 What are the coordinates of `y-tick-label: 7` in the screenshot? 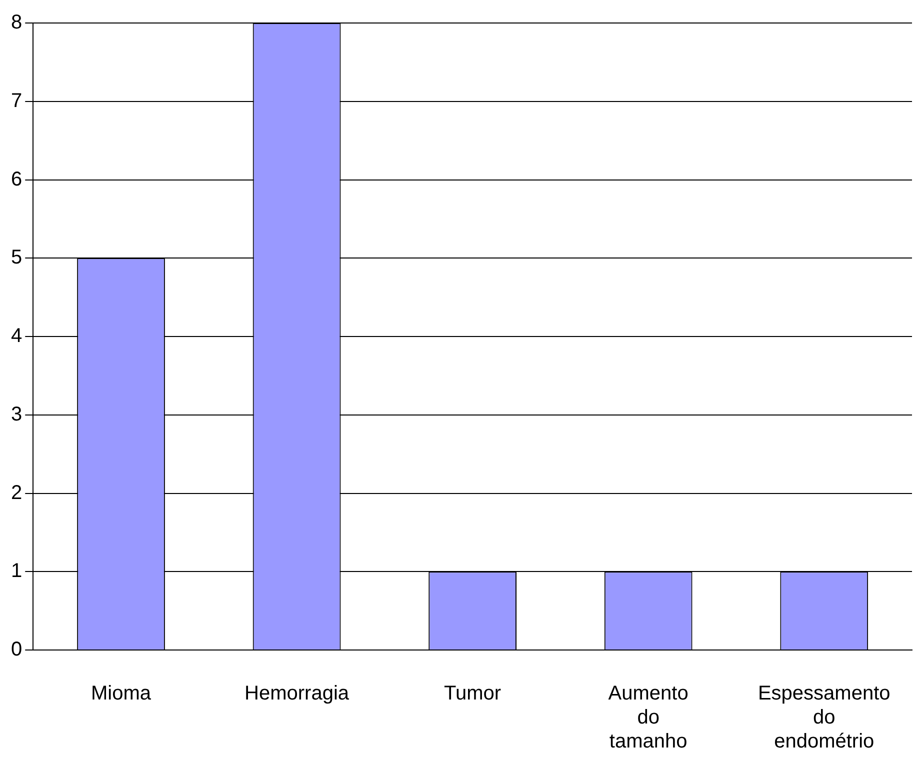 It's located at (16, 101).